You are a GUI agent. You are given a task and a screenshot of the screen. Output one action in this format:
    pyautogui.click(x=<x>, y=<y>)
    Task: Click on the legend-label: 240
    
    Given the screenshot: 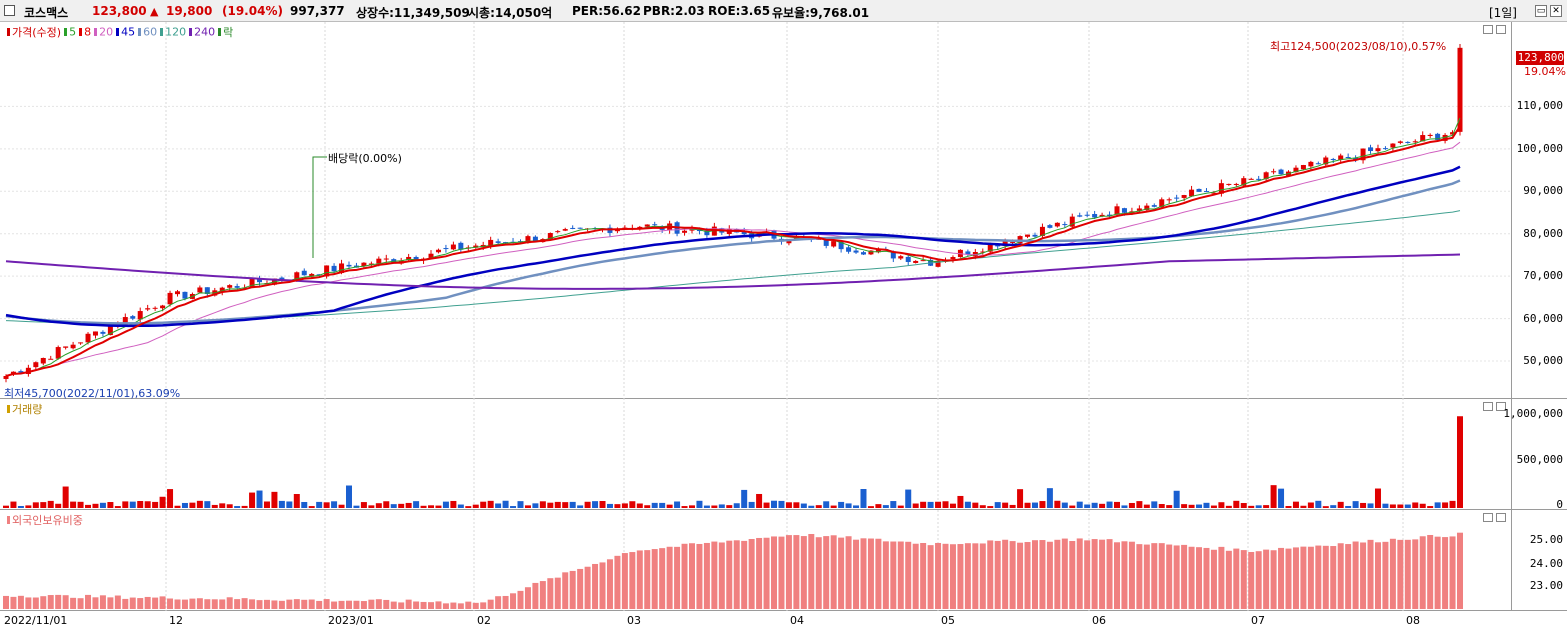 What is the action you would take?
    pyautogui.click(x=205, y=32)
    